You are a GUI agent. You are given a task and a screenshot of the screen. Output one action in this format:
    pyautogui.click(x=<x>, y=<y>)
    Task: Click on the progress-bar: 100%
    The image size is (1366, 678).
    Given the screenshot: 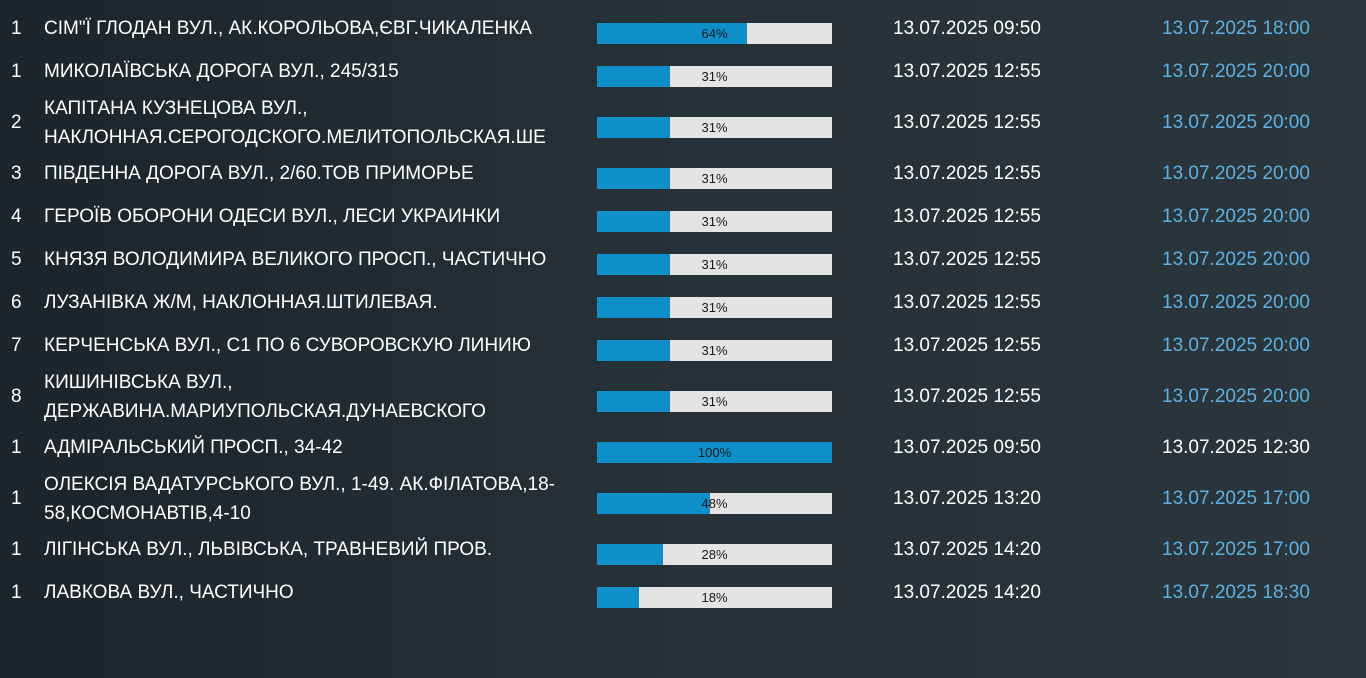 What is the action you would take?
    pyautogui.click(x=714, y=452)
    